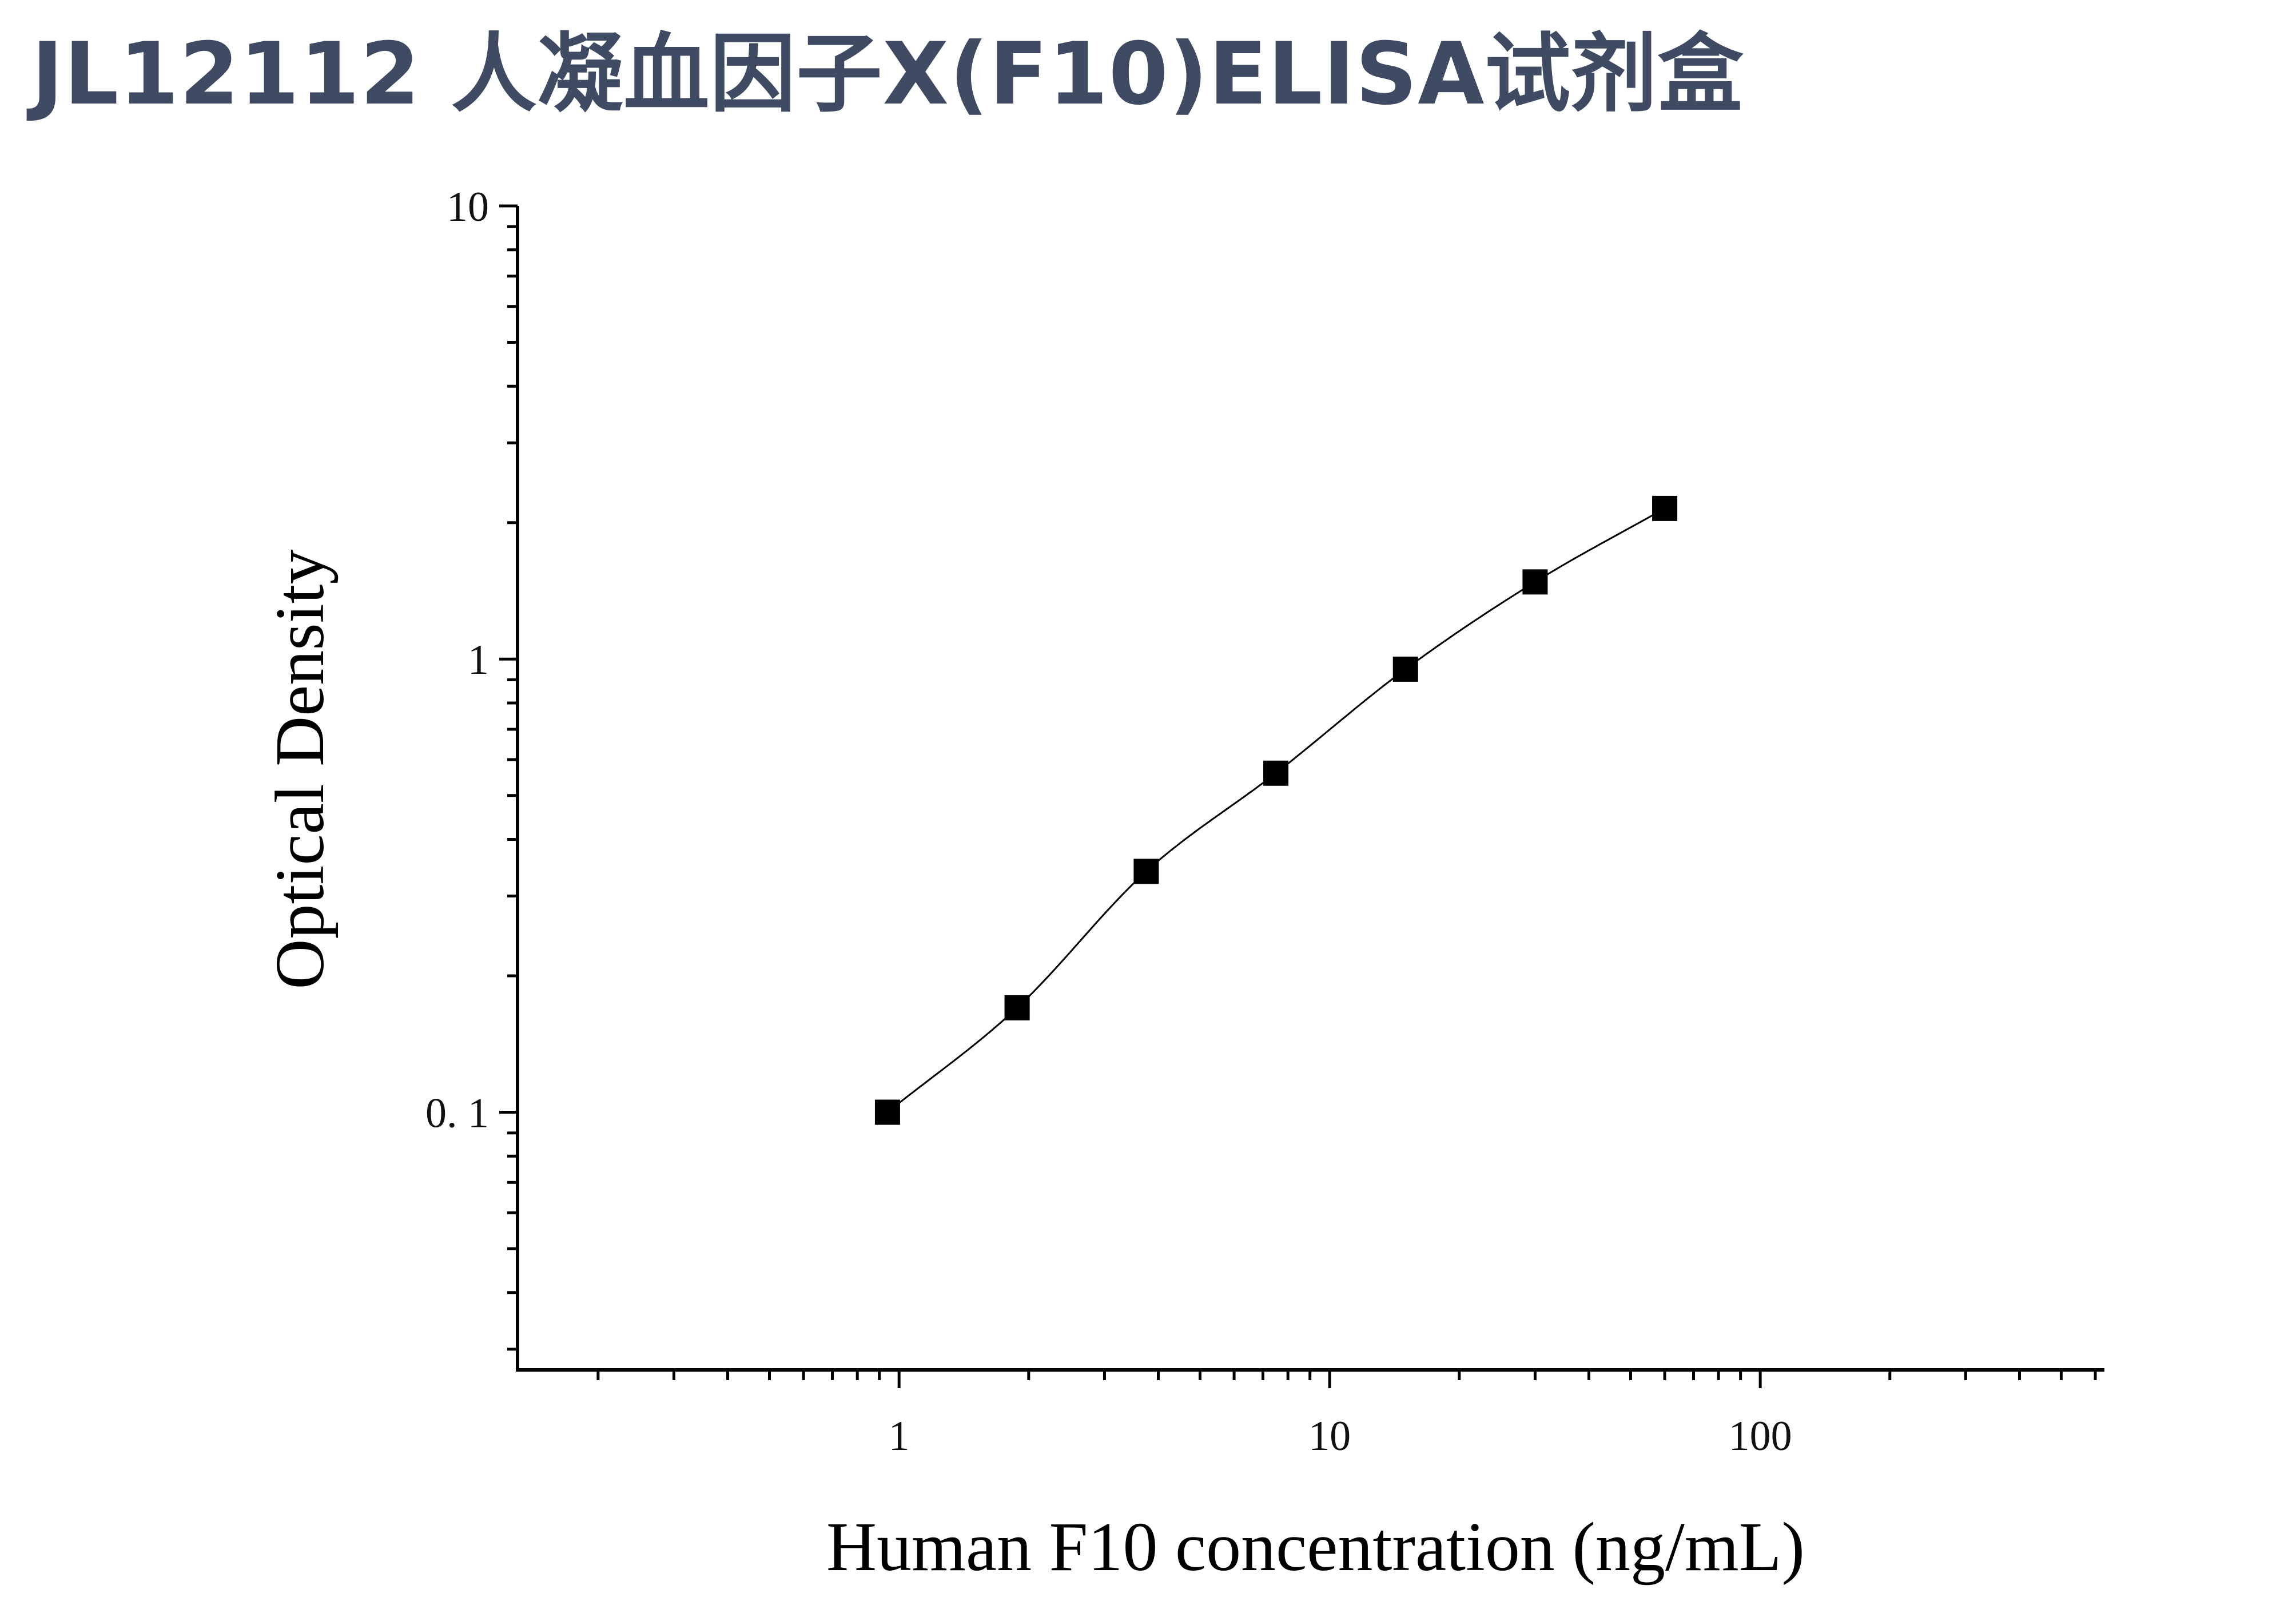 The width and height of the screenshot is (2296, 1605). What do you see at coordinates (457, 1113) in the screenshot?
I see `y-tick-label: 0. 1` at bounding box center [457, 1113].